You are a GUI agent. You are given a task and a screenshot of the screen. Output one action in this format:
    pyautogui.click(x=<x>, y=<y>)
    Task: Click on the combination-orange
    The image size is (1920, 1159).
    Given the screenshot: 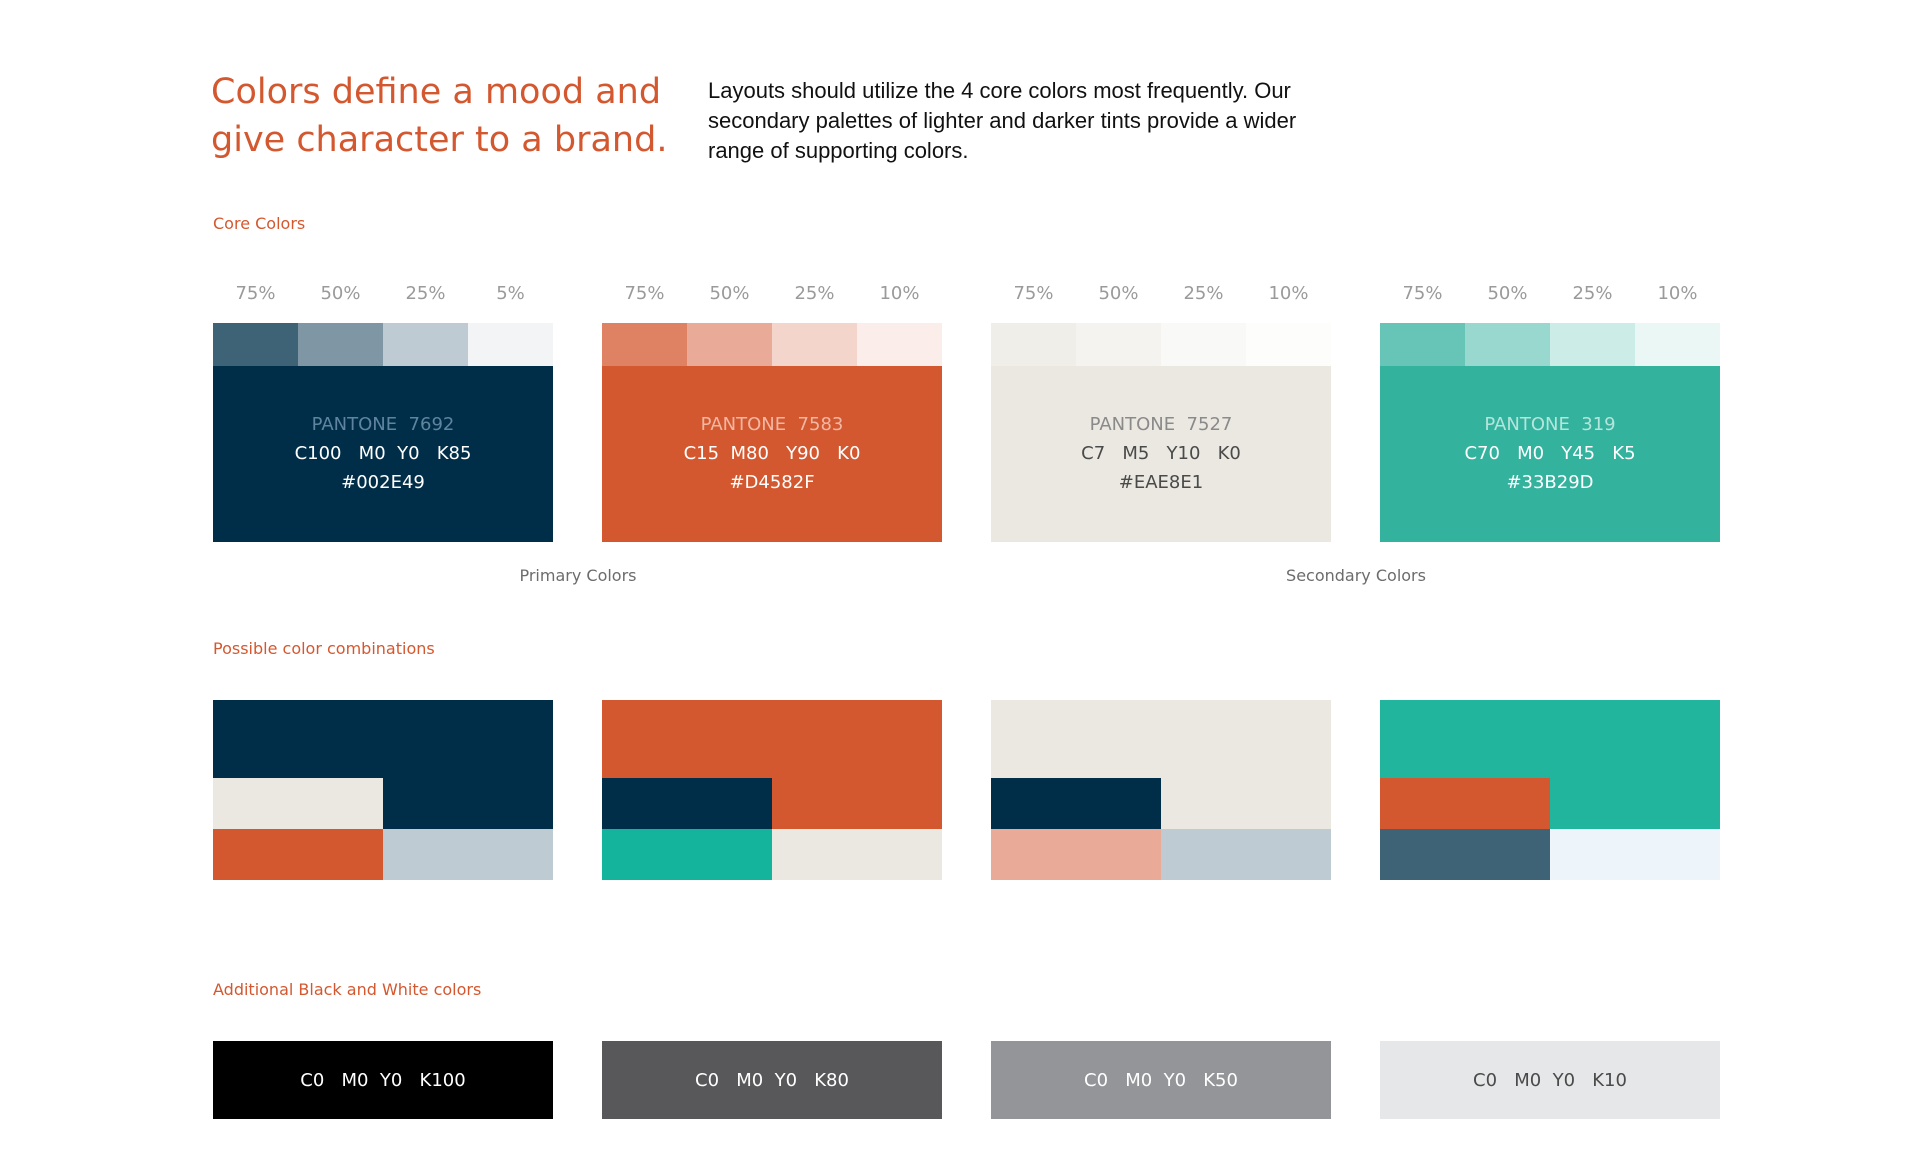 What is the action you would take?
    pyautogui.click(x=772, y=790)
    